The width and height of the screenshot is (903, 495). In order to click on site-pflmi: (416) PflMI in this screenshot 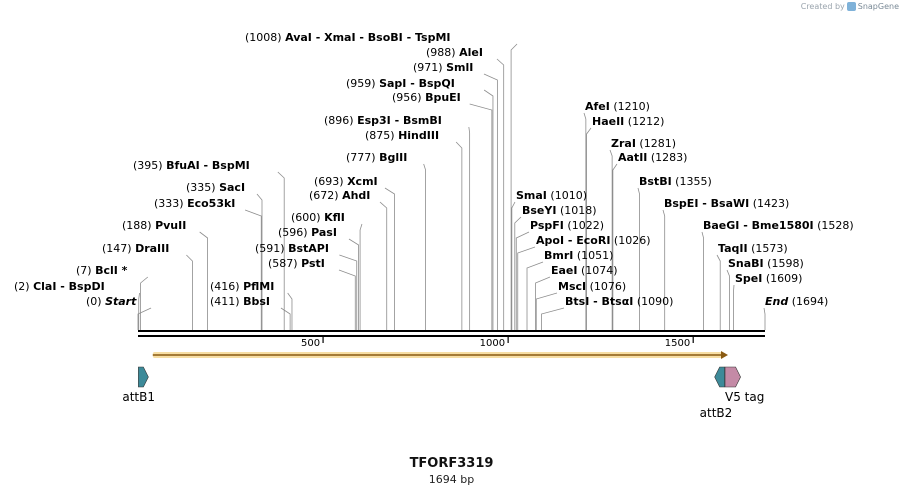, I will do `click(242, 286)`.